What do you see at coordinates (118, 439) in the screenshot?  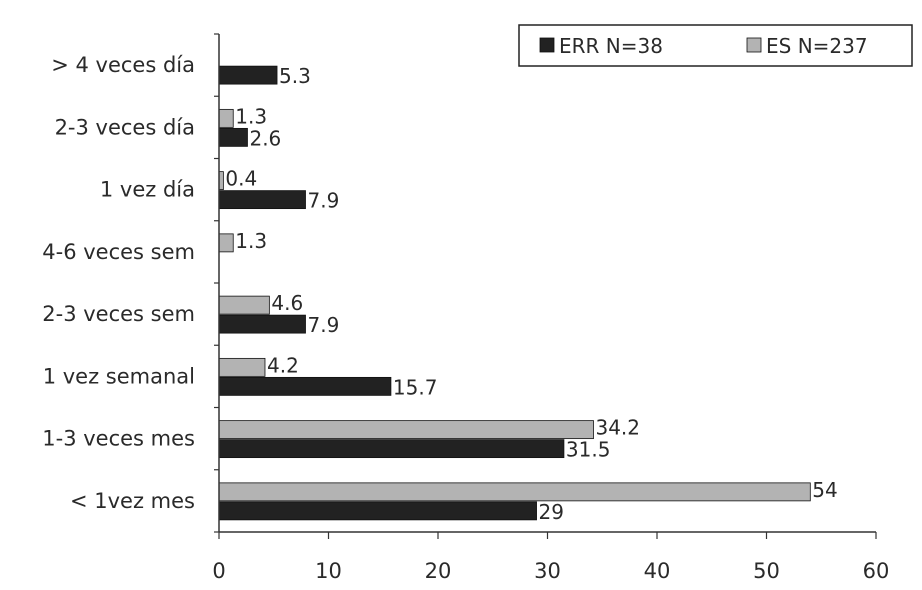 I see `category-label-1-3-veces-mes: 1-3 veces mes` at bounding box center [118, 439].